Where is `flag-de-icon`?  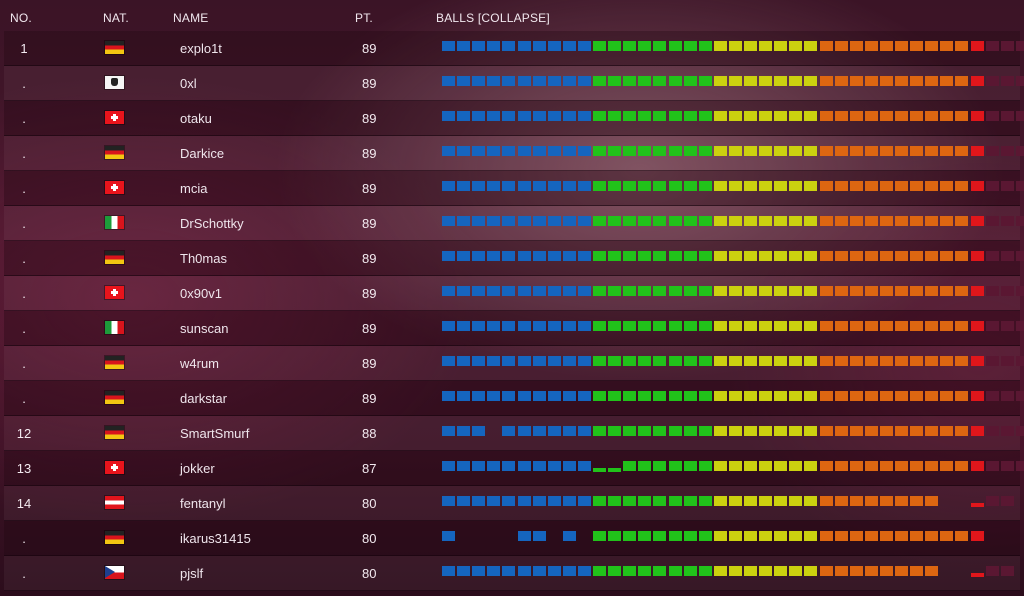
flag-de-icon is located at coordinates (114, 47).